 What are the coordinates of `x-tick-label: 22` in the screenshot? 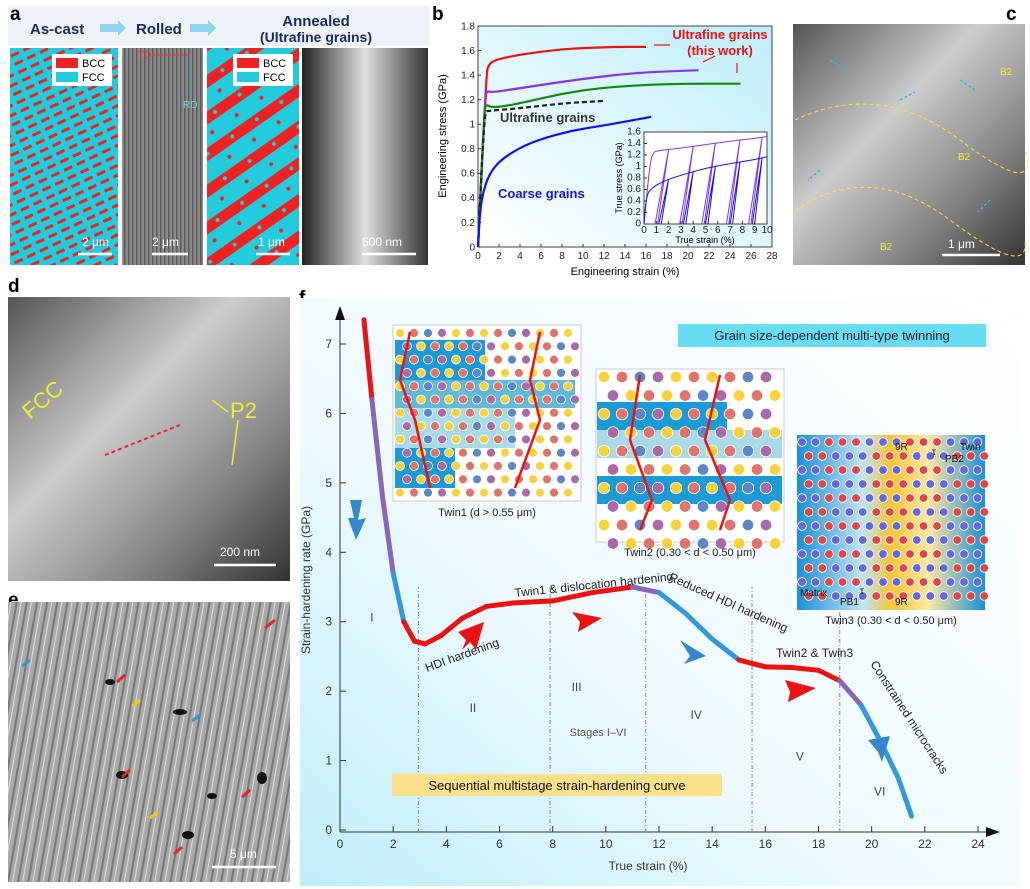 It's located at (925, 844).